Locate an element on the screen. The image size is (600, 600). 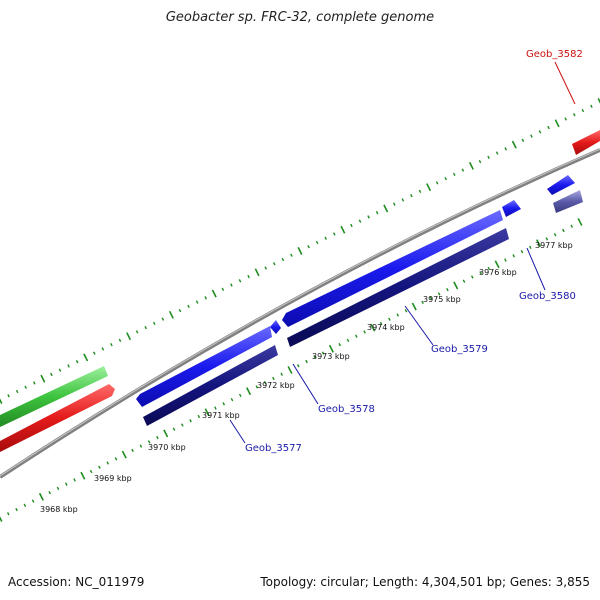
gene-label-geob-3579: Geob_3579 is located at coordinates (459, 349).